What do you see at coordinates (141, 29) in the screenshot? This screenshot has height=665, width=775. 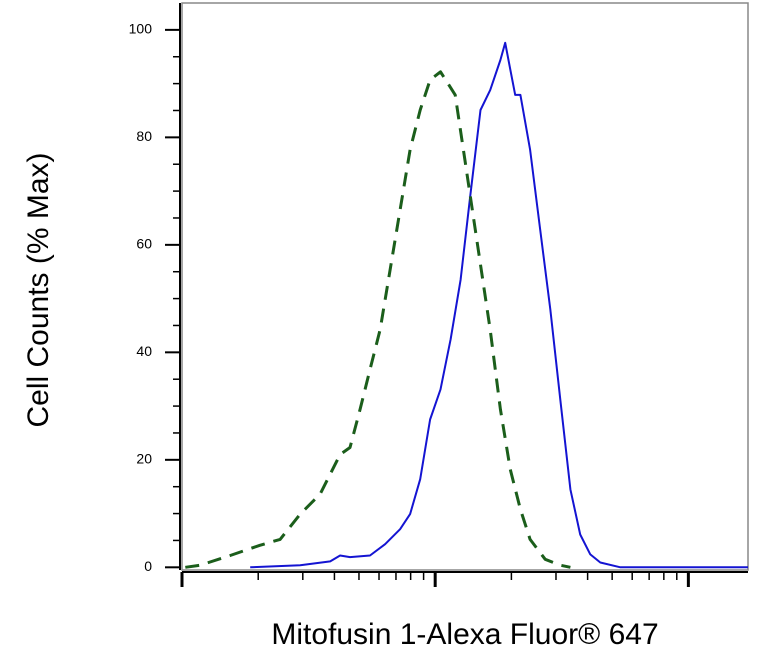 I see `y-tick-label: 100` at bounding box center [141, 29].